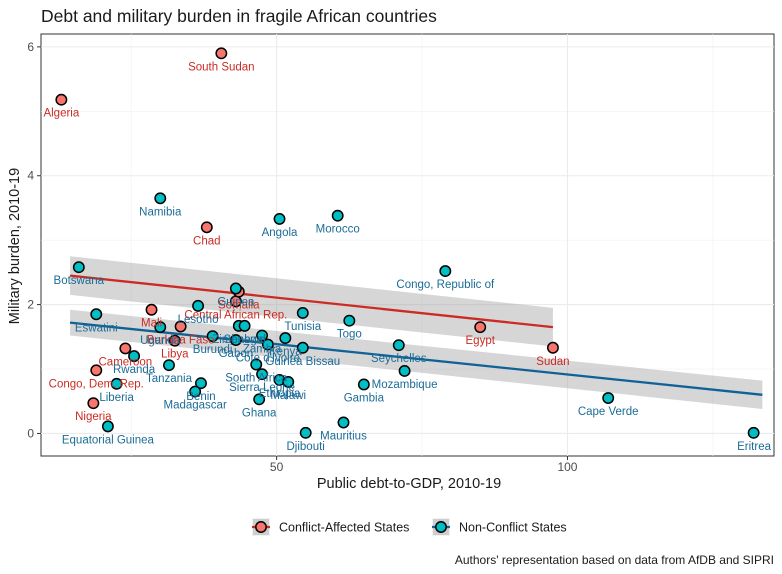  I want to click on point-label: Zambia, so click(262, 350).